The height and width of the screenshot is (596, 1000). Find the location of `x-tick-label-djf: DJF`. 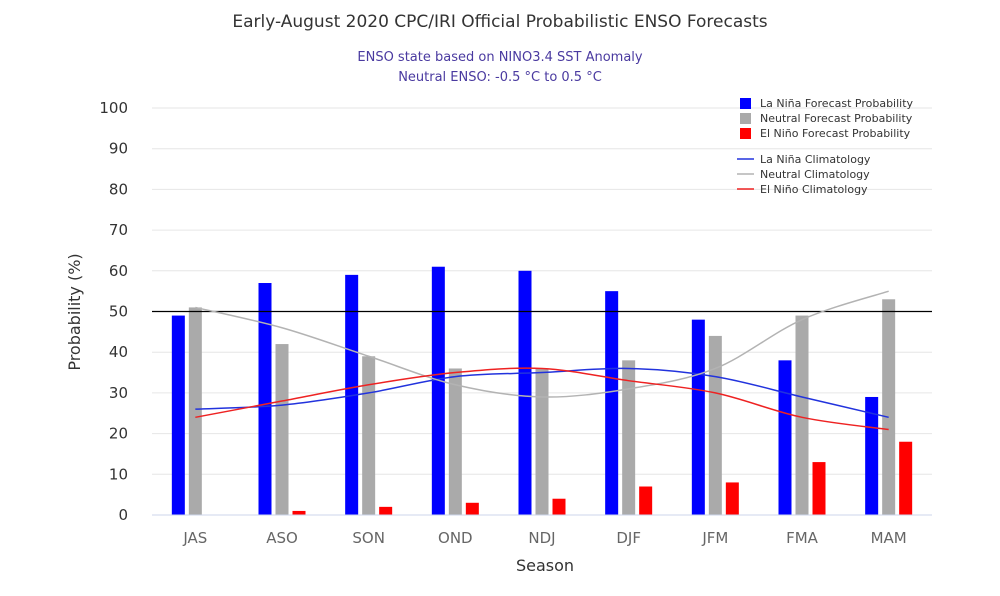

x-tick-label-djf: DJF is located at coordinates (628, 538).